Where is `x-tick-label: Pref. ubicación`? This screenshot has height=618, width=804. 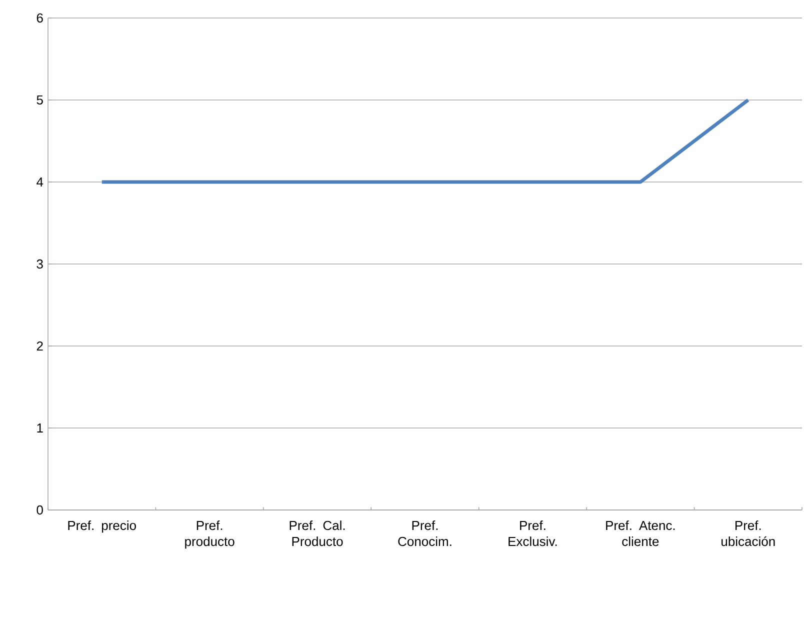 x-tick-label: Pref. ubicación is located at coordinates (748, 533).